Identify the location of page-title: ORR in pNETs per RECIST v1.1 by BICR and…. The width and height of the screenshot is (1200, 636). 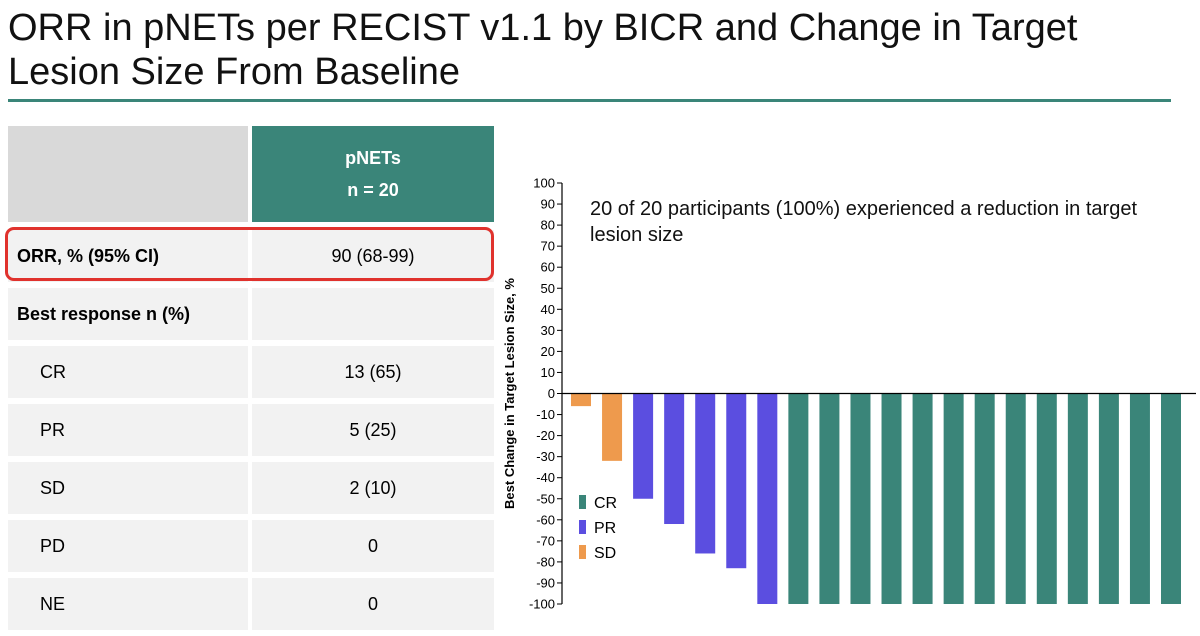
(543, 50).